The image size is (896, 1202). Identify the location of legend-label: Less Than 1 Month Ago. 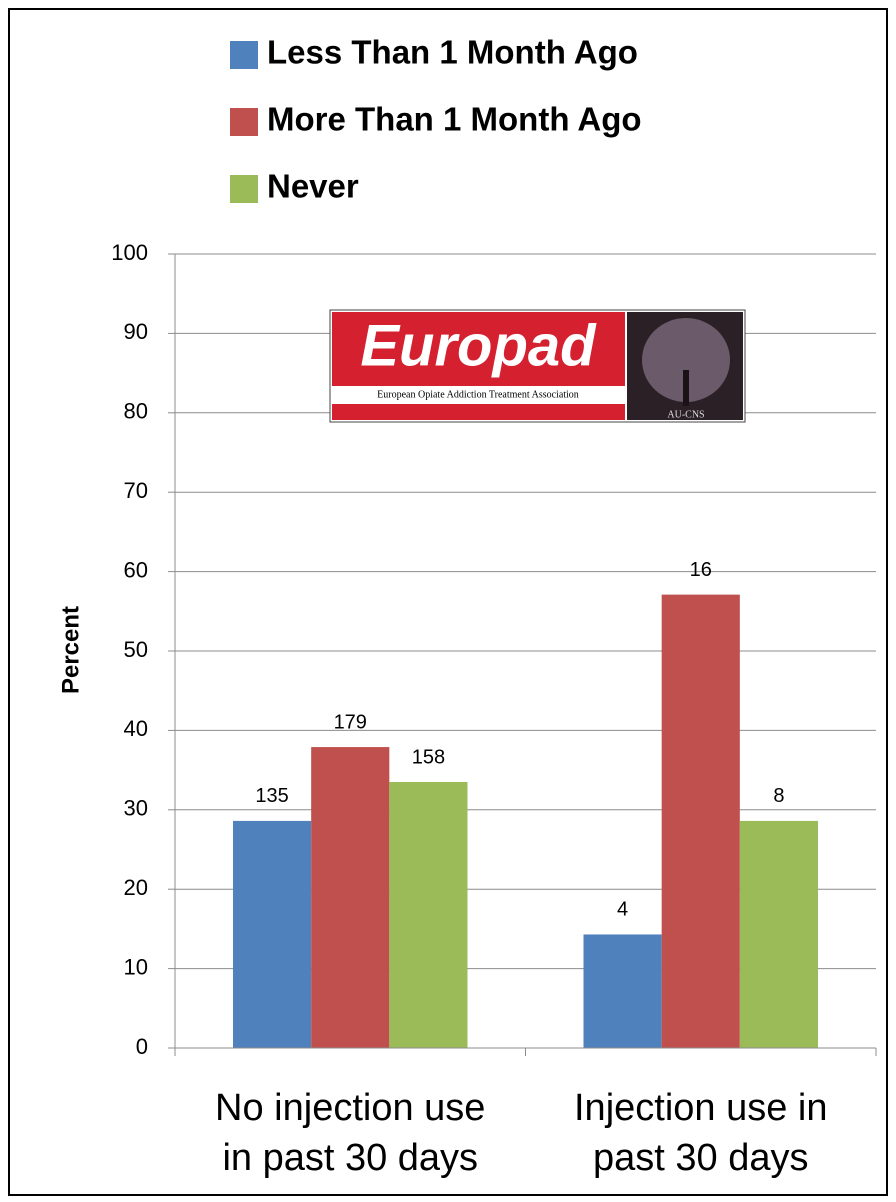
(452, 52).